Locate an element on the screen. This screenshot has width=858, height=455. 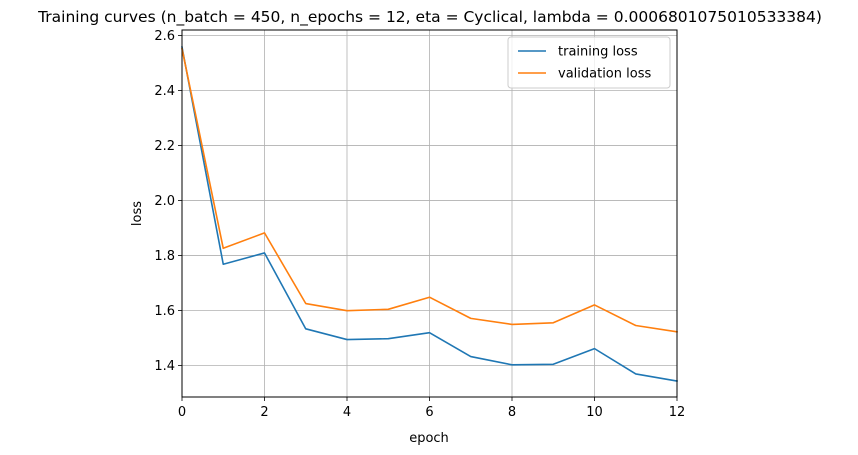
x-tick-label: 8 is located at coordinates (512, 412).